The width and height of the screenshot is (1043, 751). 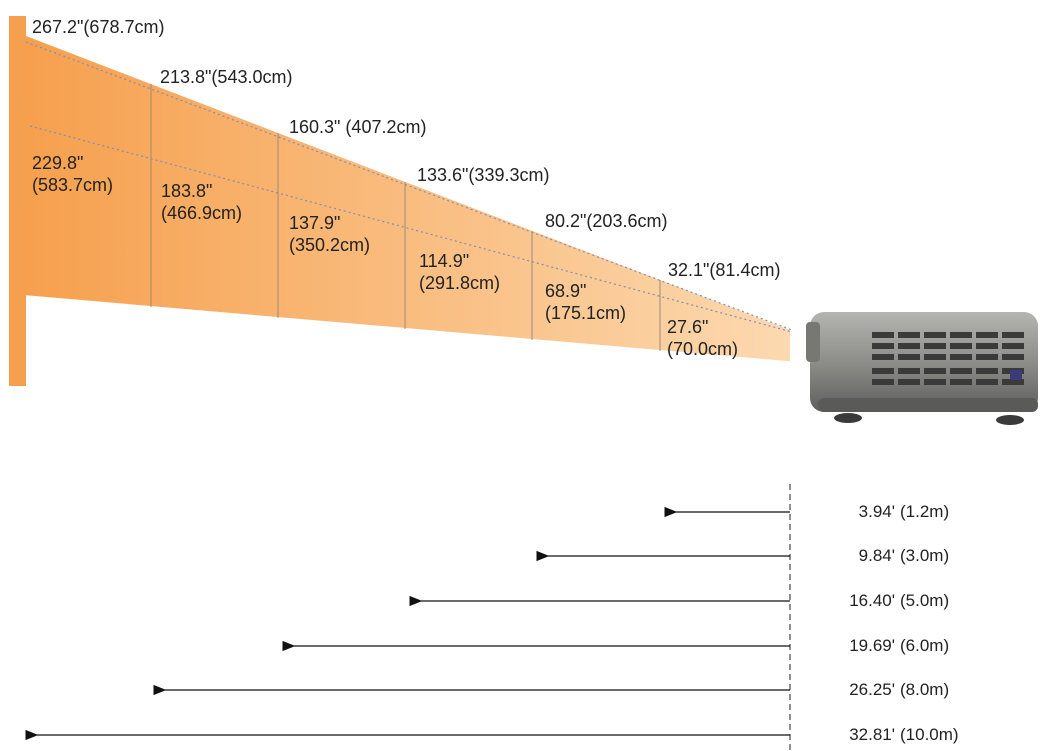 I want to click on projector-icon, so click(x=922, y=368).